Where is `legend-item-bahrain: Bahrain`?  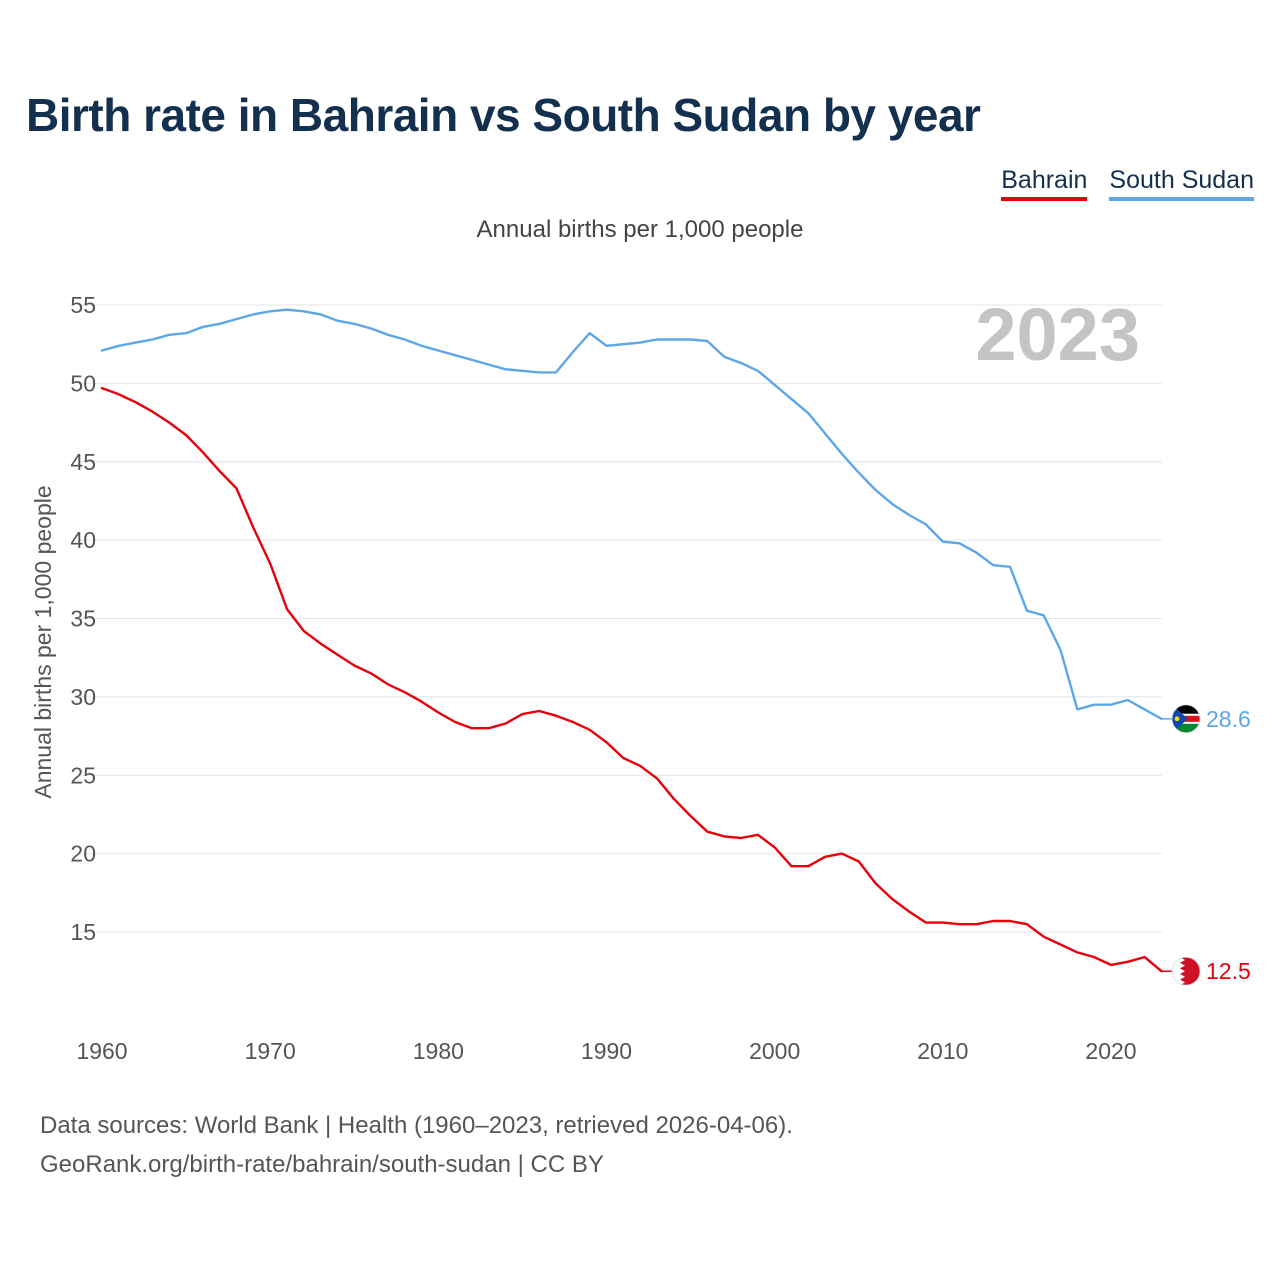 legend-item-bahrain: Bahrain is located at coordinates (1044, 183).